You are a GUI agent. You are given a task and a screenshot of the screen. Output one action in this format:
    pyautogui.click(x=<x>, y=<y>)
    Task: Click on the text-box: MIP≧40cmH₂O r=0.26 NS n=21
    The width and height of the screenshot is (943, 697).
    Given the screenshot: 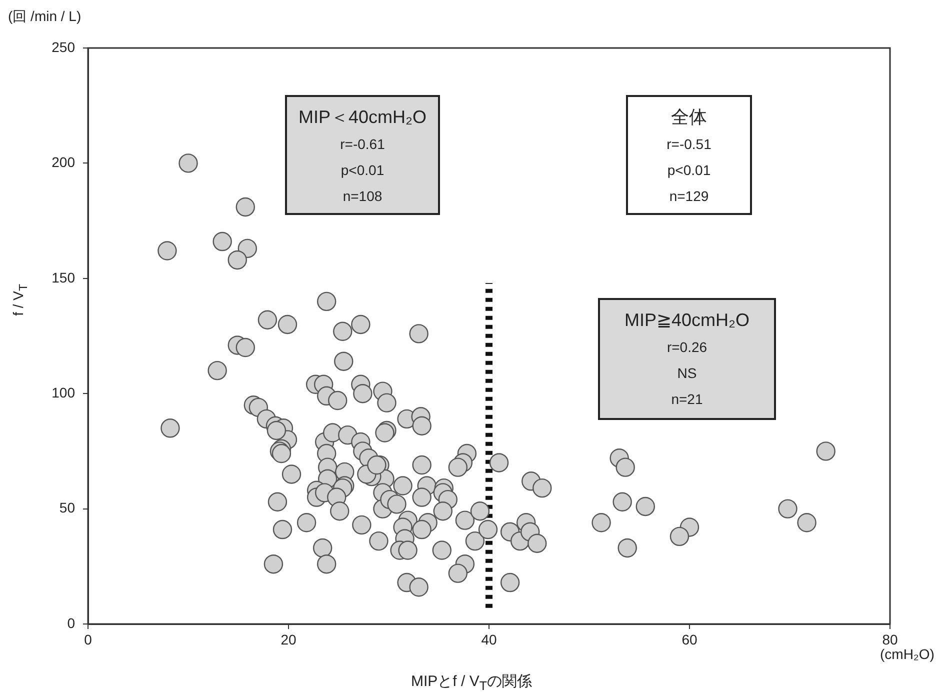 What is the action you would take?
    pyautogui.click(x=687, y=359)
    